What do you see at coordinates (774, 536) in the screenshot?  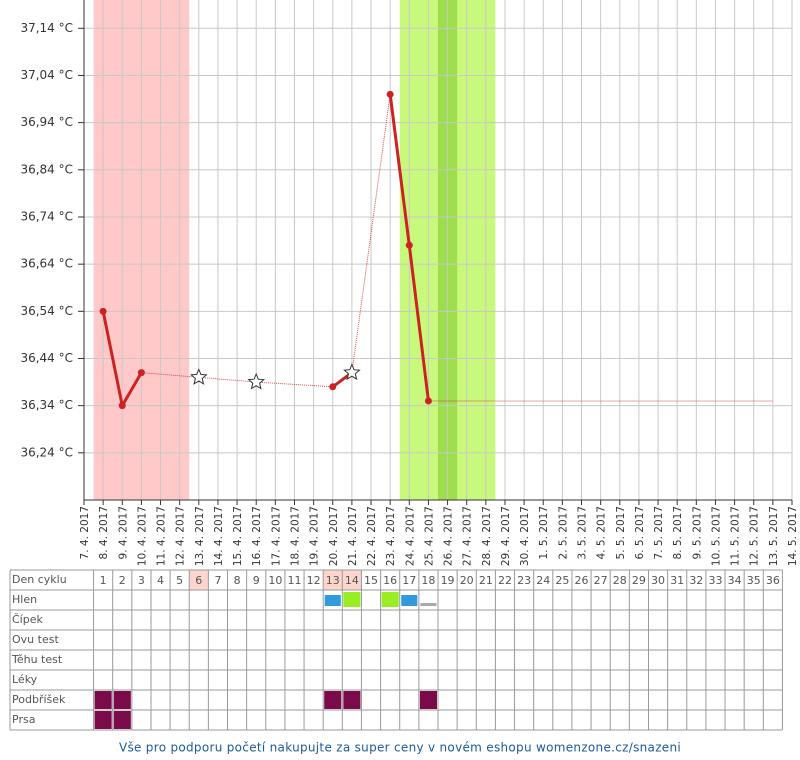 I see `x-tick-label: 13. 5. 2017` at bounding box center [774, 536].